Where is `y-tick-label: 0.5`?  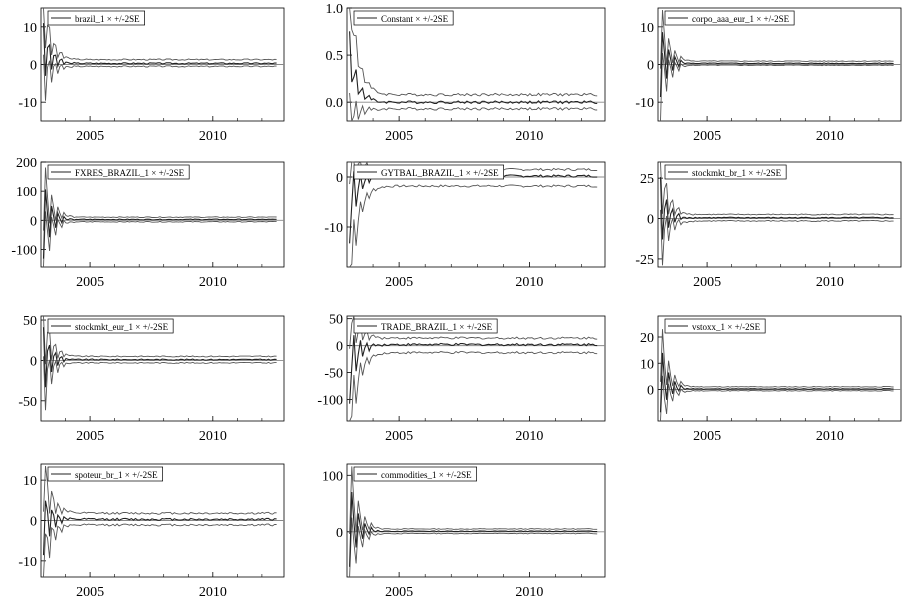
y-tick-label: 0.5 is located at coordinates (335, 56).